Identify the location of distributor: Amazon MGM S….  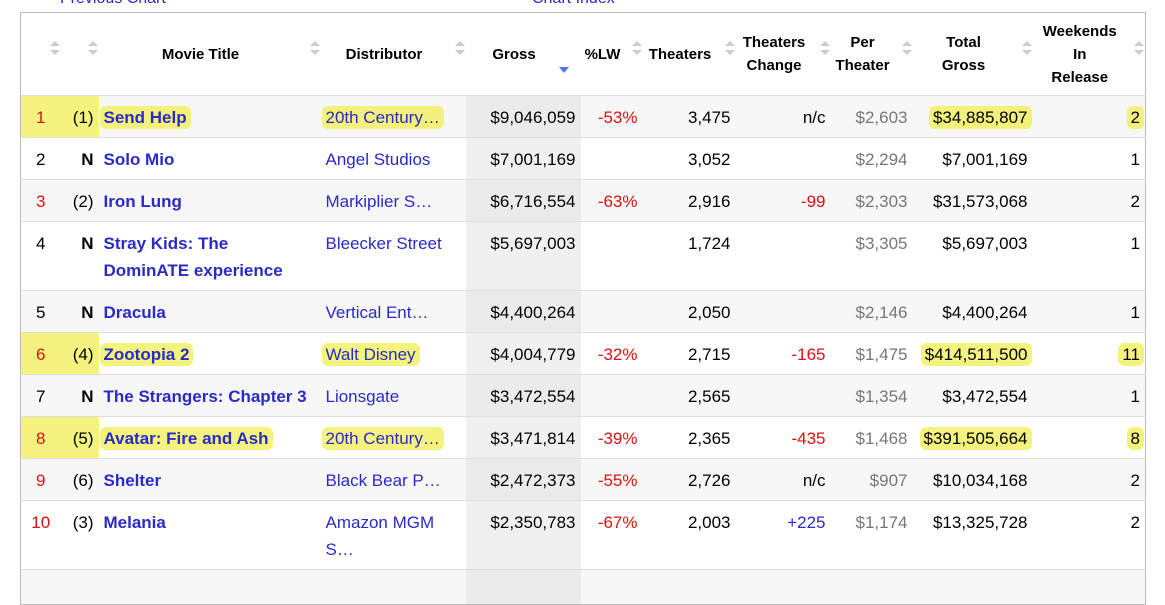
(380, 536).